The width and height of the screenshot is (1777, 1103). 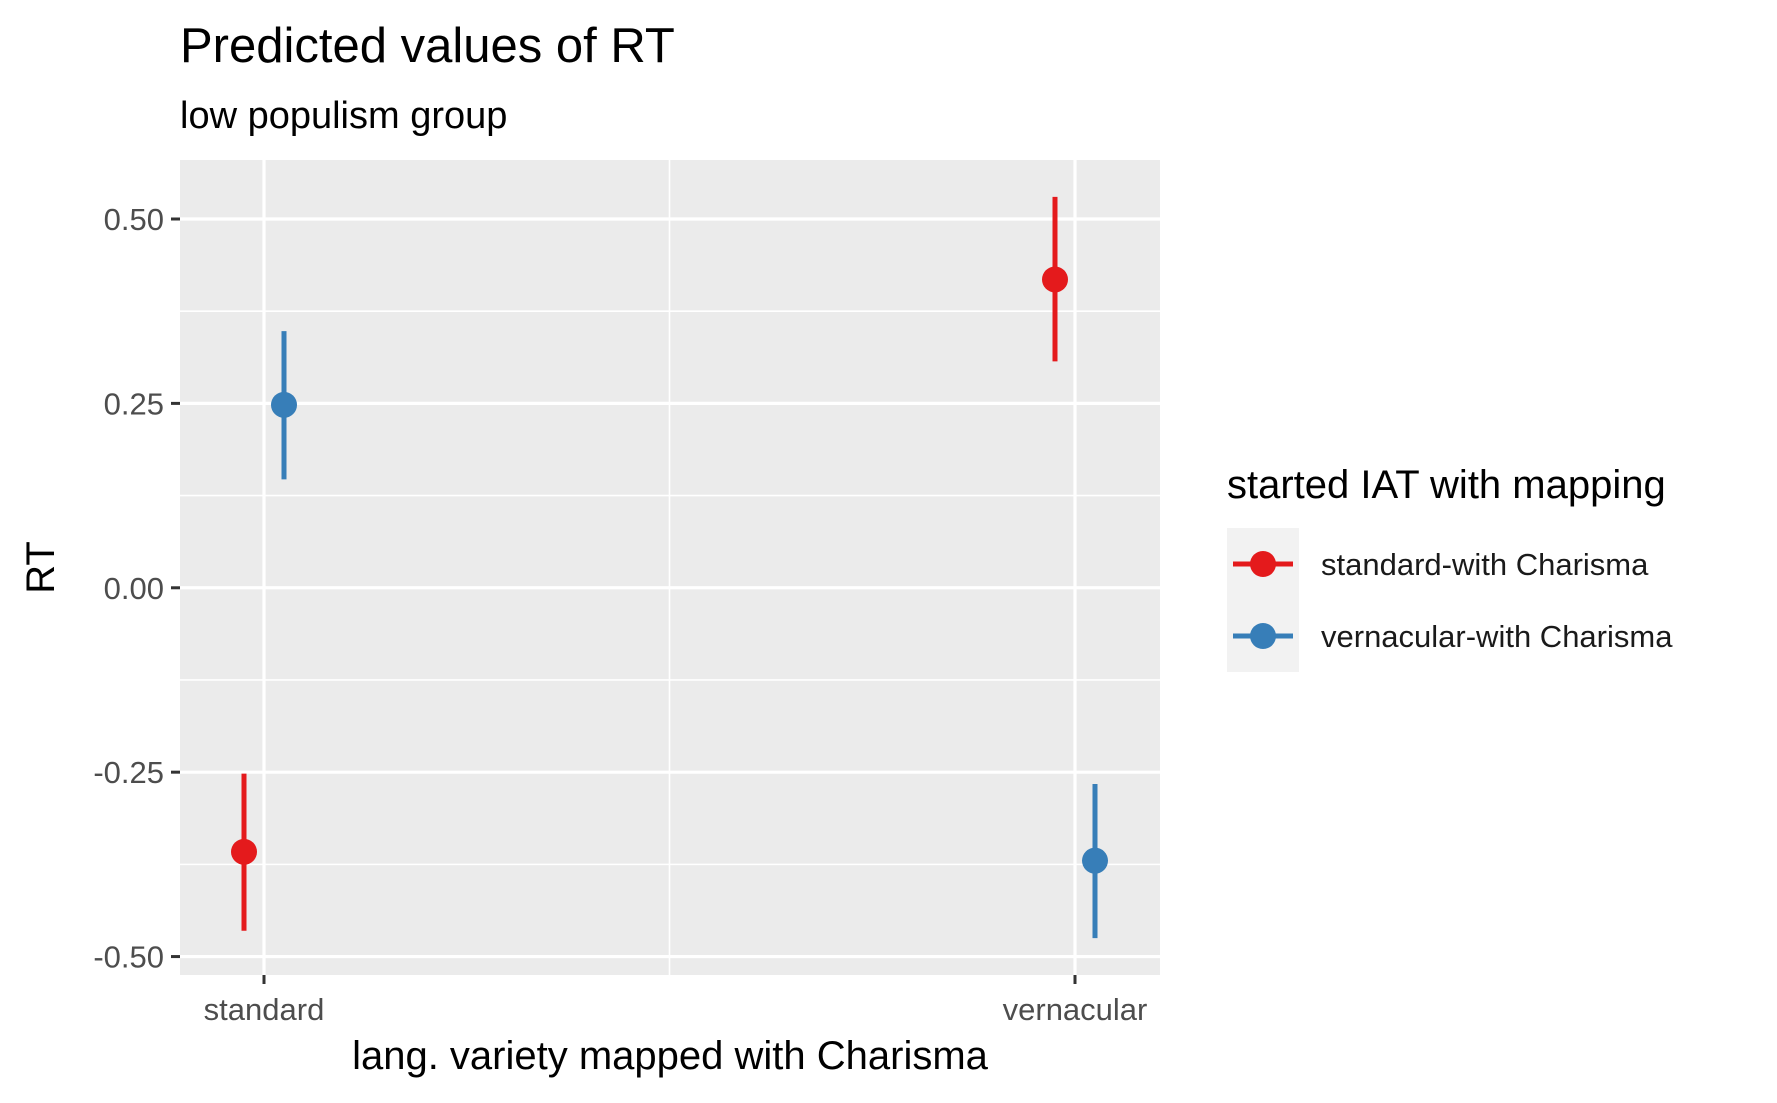 I want to click on x-axis-title: lang. variety mapped with Charisma, so click(x=670, y=1056).